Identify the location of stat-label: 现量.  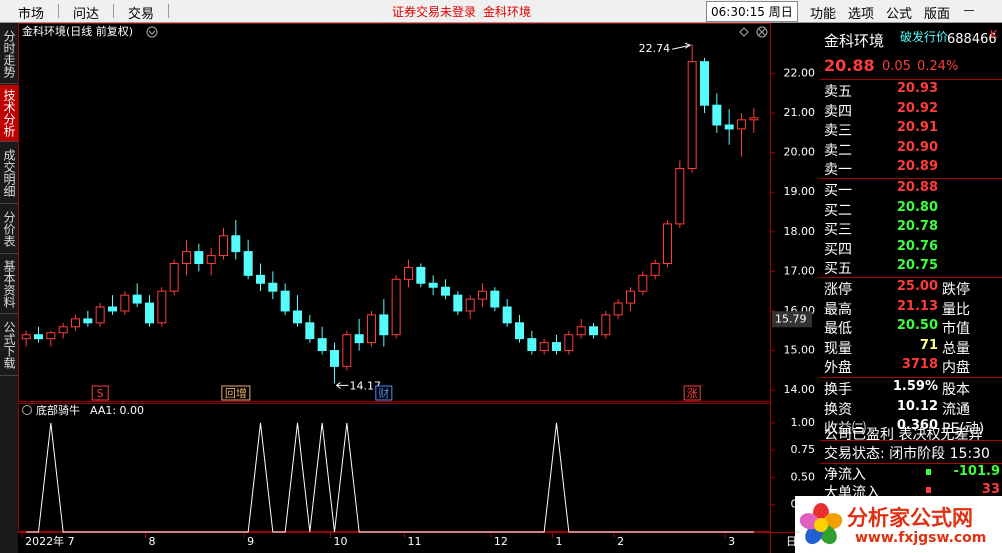
(838, 348).